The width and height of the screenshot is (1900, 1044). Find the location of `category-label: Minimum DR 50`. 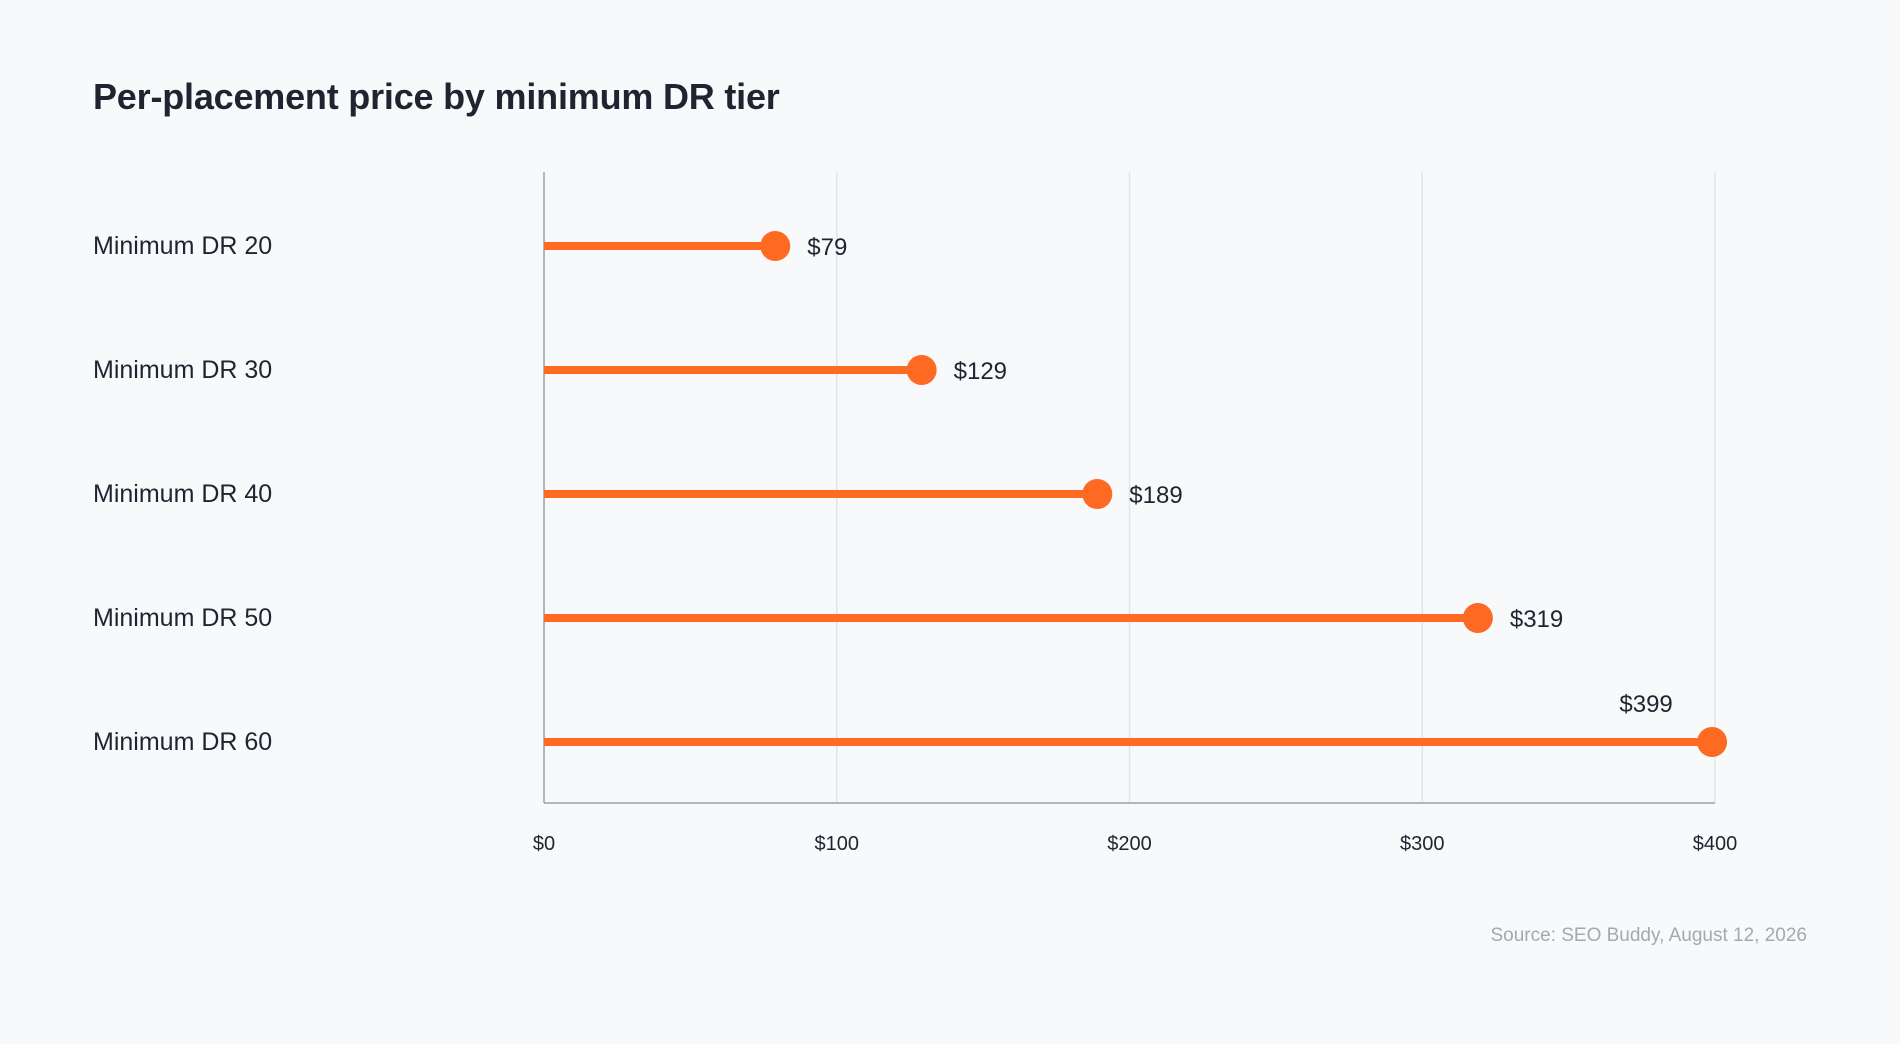

category-label: Minimum DR 50 is located at coordinates (182, 618).